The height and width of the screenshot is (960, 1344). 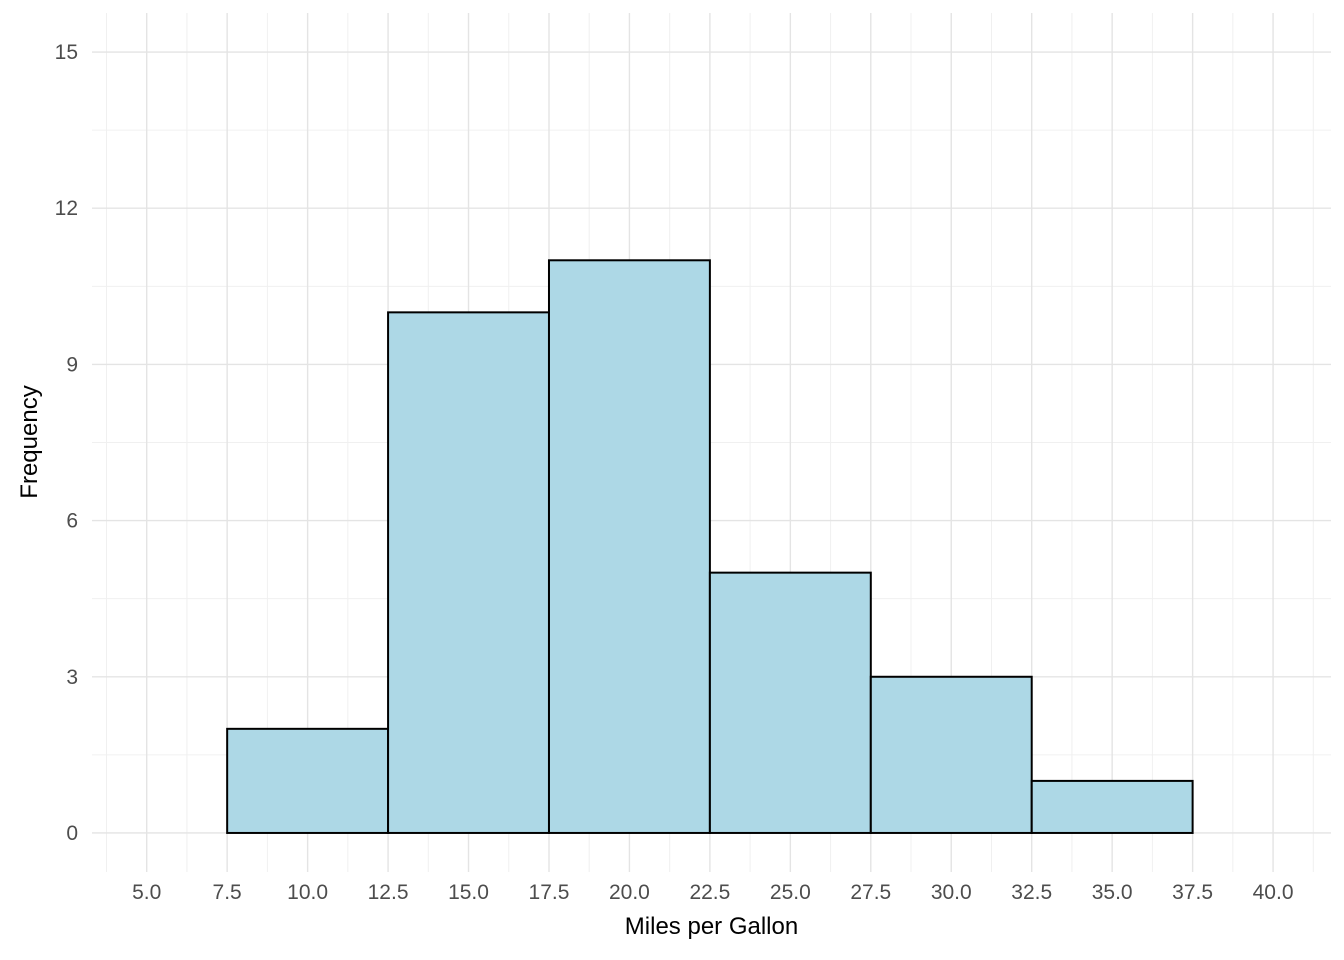 What do you see at coordinates (307, 892) in the screenshot?
I see `x-tick-label: 10.0` at bounding box center [307, 892].